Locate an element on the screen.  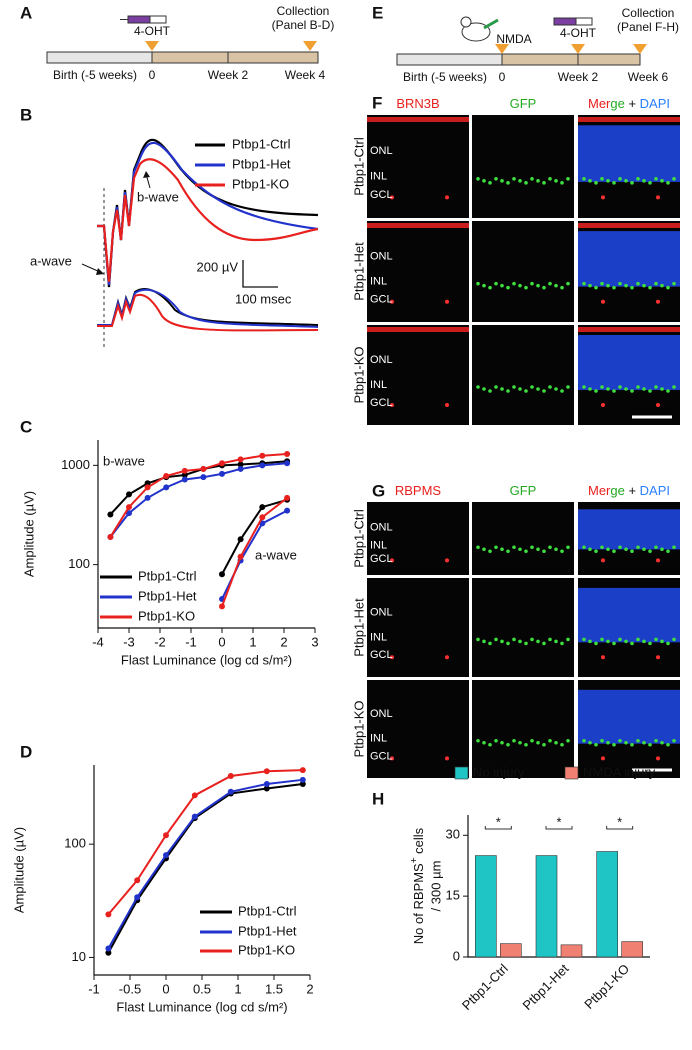
header-part: GFP is located at coordinates (523, 490).